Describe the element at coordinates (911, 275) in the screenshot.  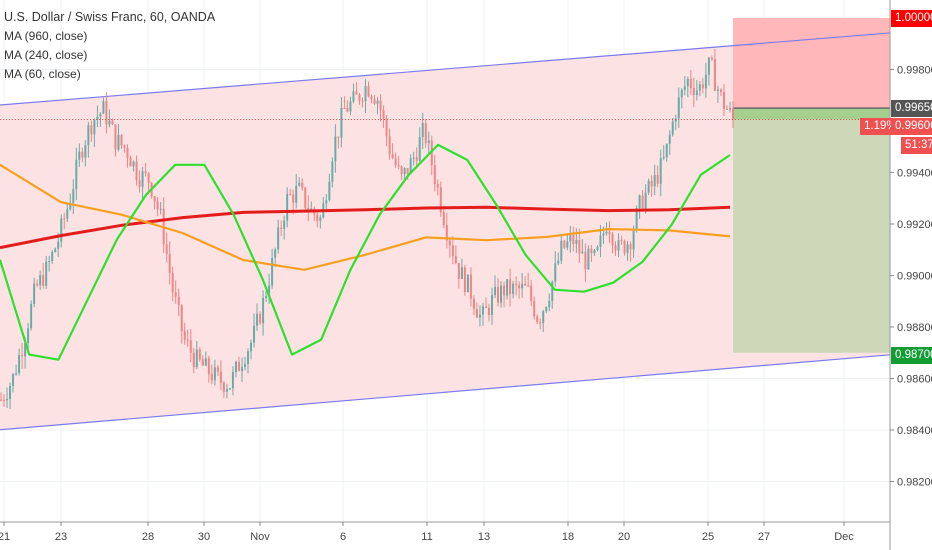
I see `price-axis-bg` at that location.